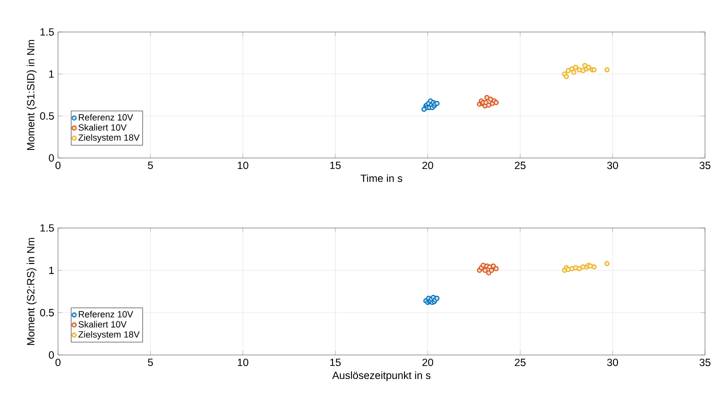 This screenshot has width=712, height=406. What do you see at coordinates (381, 178) in the screenshot?
I see `x-axis-title: Time in s` at bounding box center [381, 178].